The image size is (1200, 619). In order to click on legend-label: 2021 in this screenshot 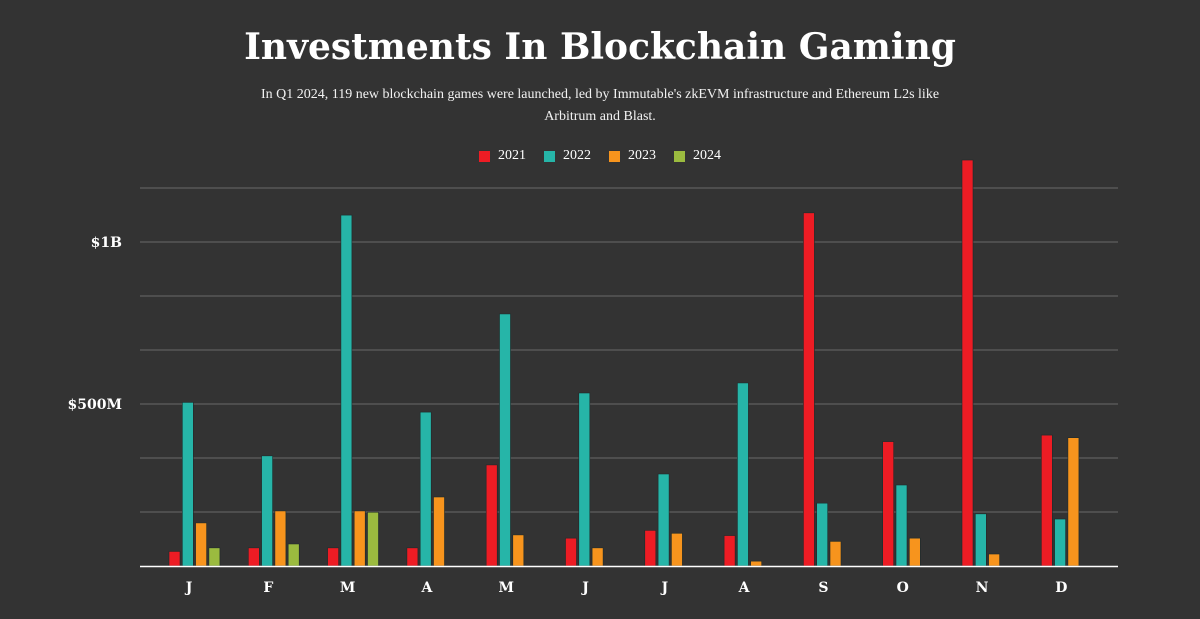, I will do `click(512, 155)`.